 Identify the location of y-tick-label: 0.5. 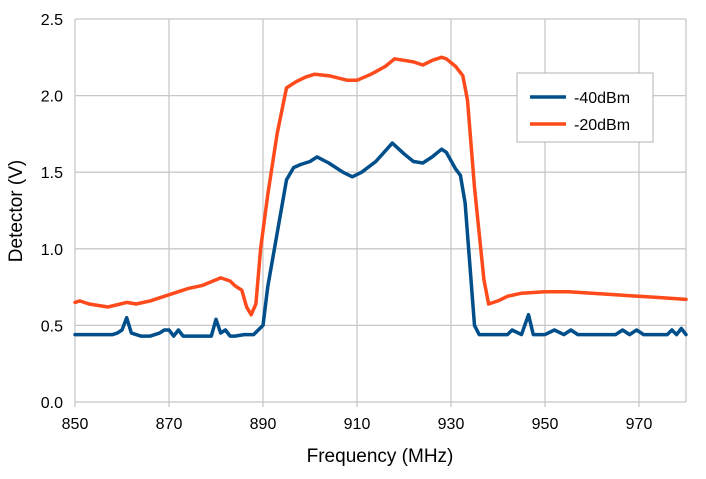
(52, 326).